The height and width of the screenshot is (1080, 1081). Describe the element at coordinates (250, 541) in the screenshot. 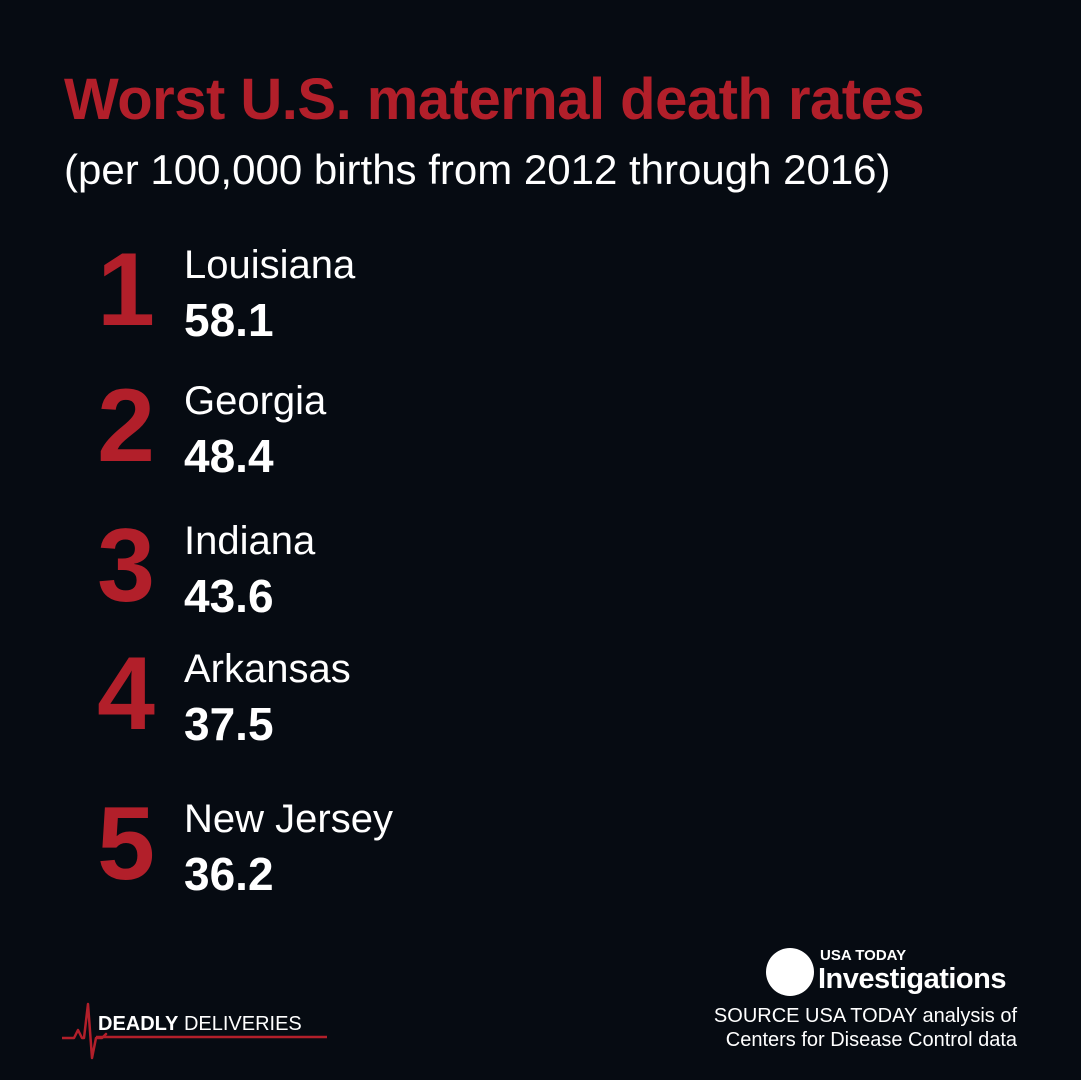

I see `state-name: Indiana` at that location.